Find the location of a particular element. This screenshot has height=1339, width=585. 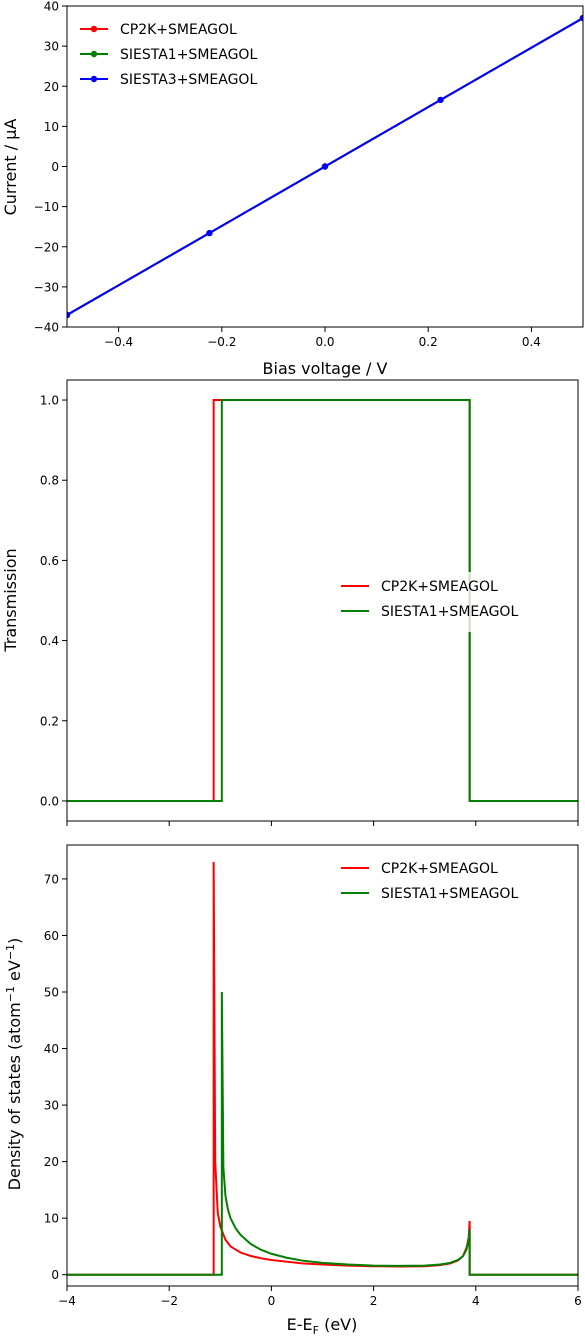

y-tick-label: −30 is located at coordinates (46, 287).